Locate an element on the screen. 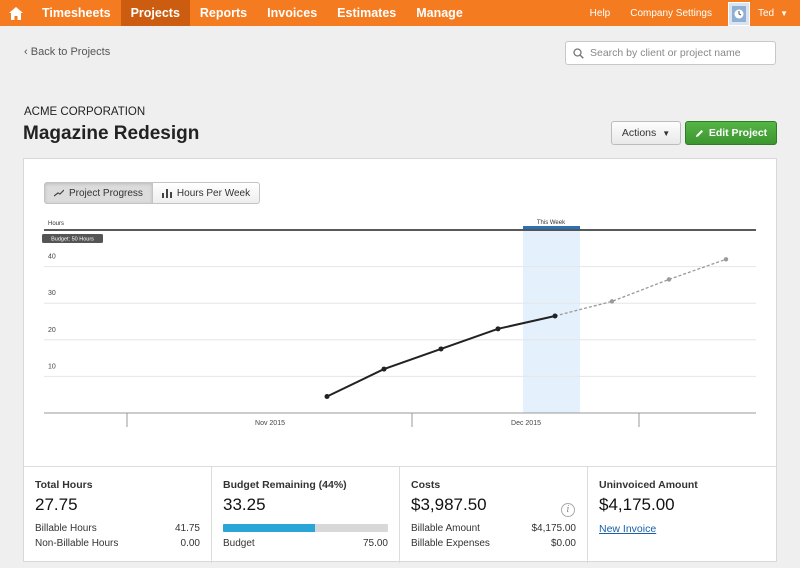 The width and height of the screenshot is (800, 568). new-invoice-link: New Invoice is located at coordinates (628, 529).